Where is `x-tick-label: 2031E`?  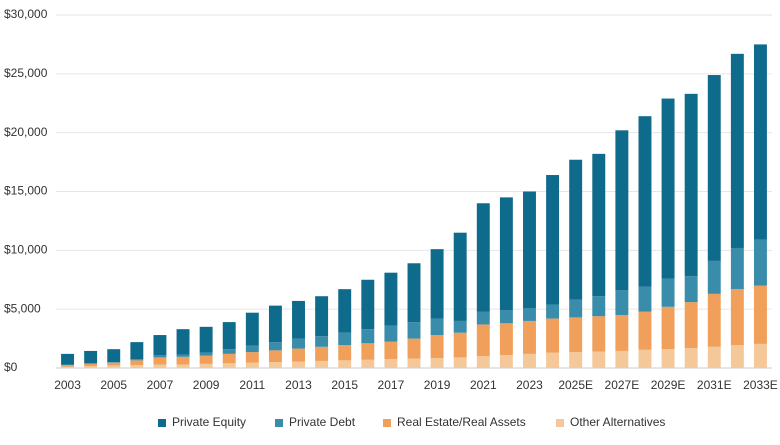 x-tick-label: 2031E is located at coordinates (714, 385).